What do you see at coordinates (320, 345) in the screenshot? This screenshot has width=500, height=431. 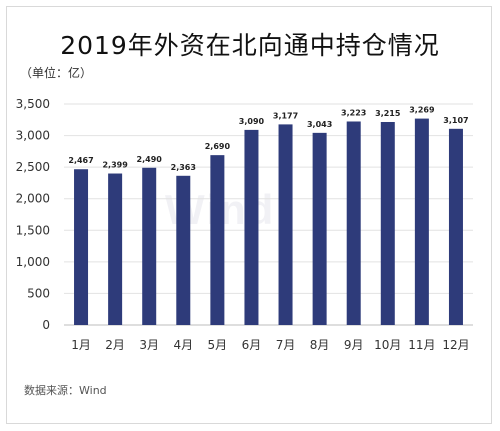 I see `x-tick-label: 8月` at bounding box center [320, 345].